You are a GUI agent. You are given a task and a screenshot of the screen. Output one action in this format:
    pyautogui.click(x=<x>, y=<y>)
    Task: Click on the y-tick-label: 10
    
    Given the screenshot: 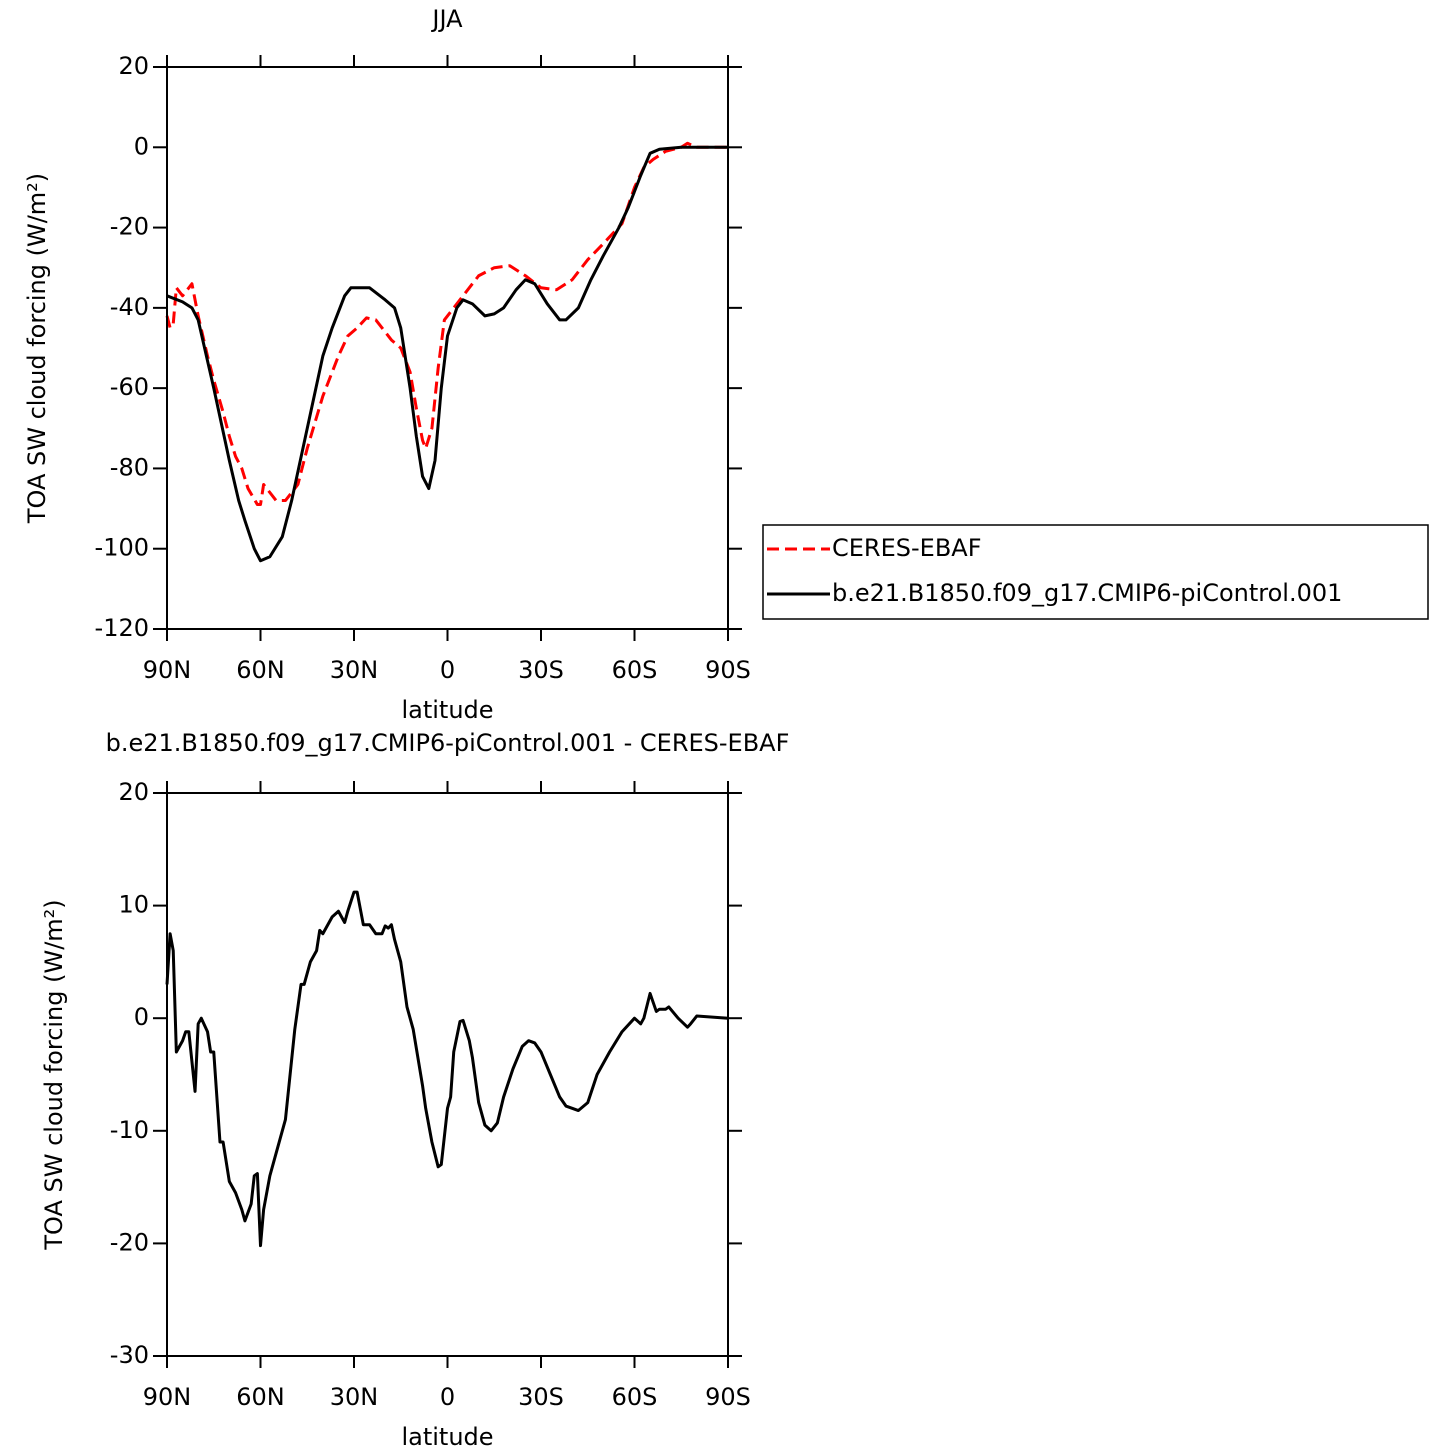 What is the action you would take?
    pyautogui.click(x=133, y=905)
    